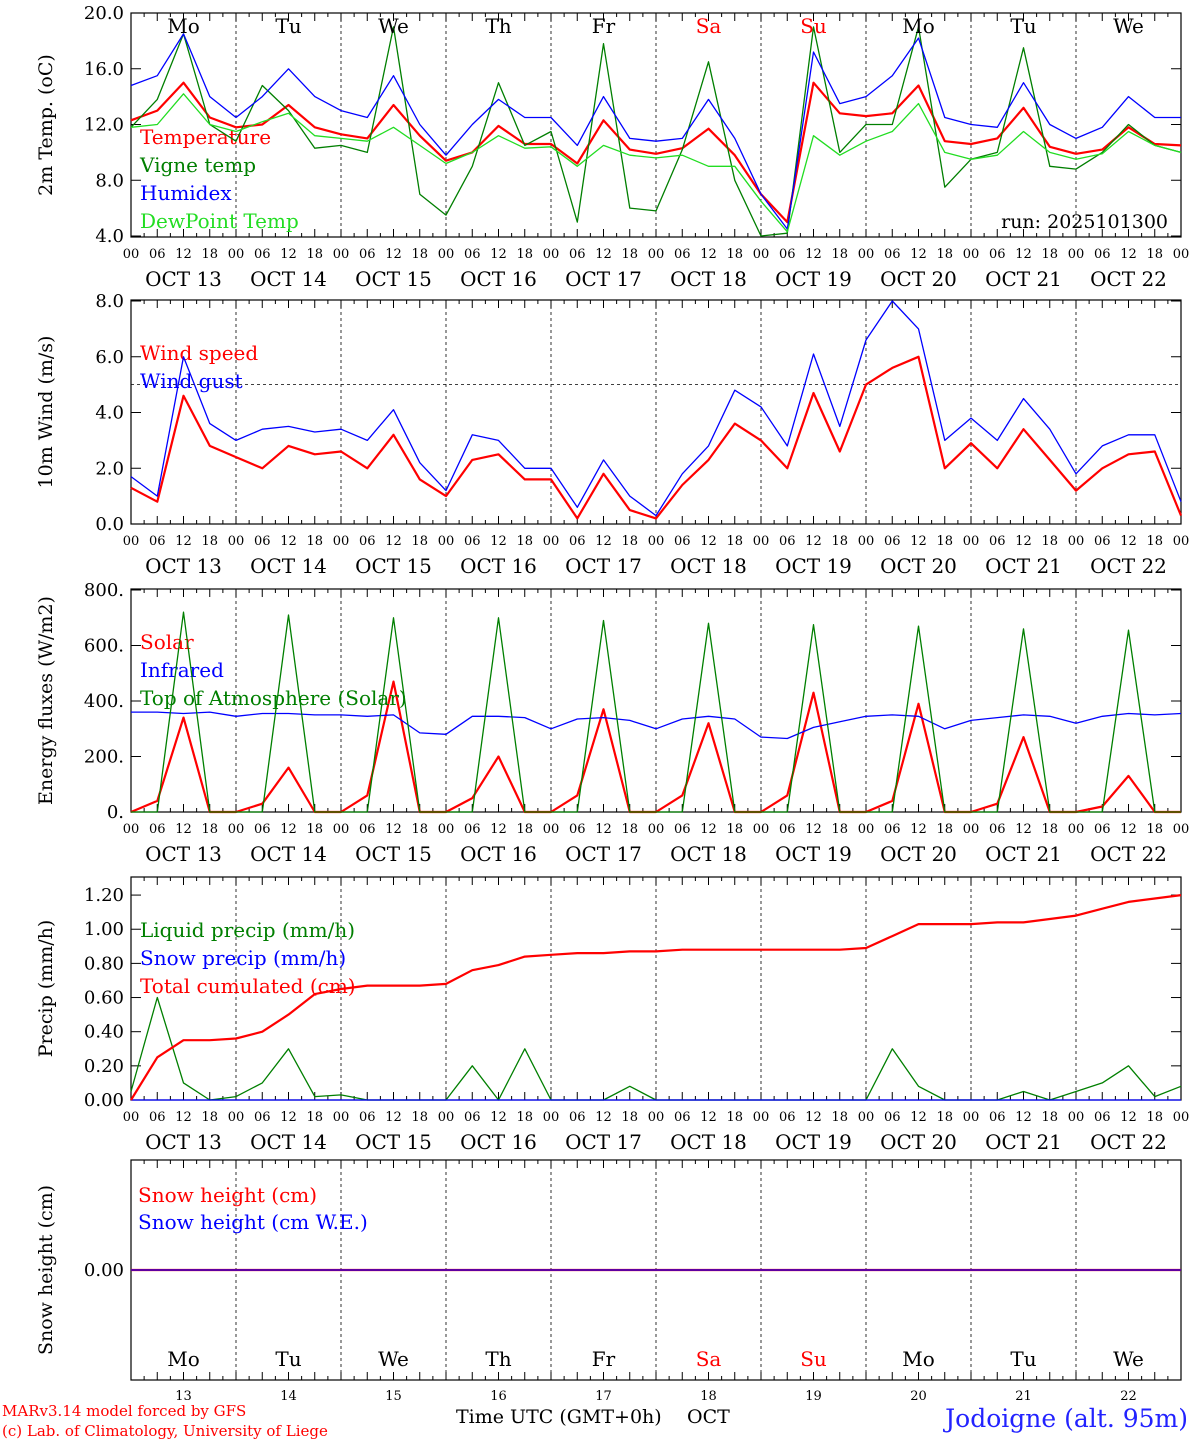 This screenshot has width=1194, height=1440. I want to click on weekday-label: Sa, so click(709, 26).